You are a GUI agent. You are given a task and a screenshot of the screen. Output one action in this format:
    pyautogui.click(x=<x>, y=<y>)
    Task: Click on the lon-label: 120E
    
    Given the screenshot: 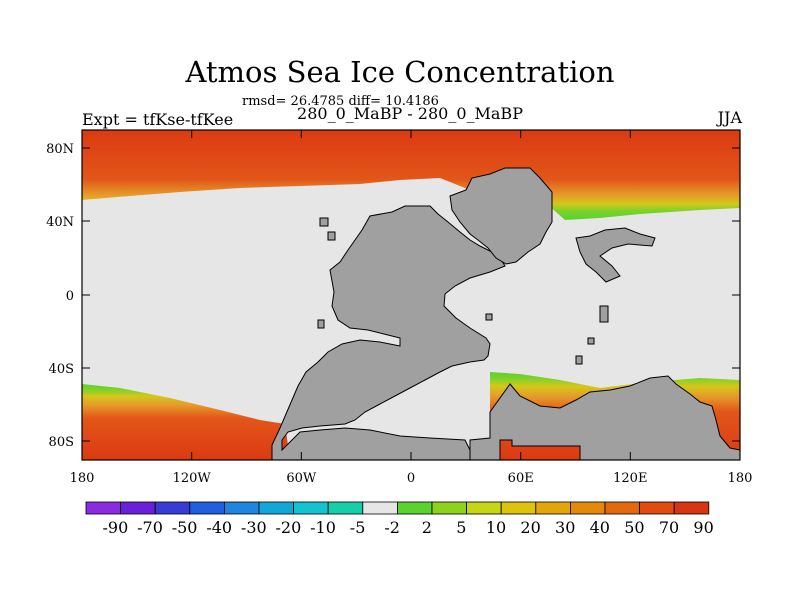 What is the action you would take?
    pyautogui.click(x=630, y=478)
    